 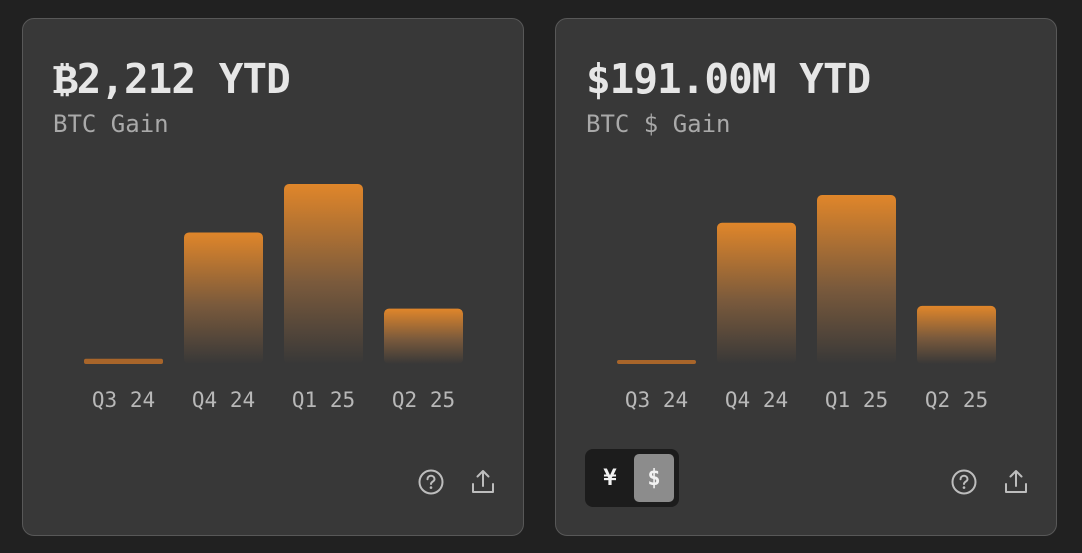 What do you see at coordinates (658, 124) in the screenshot?
I see `card-subtitle: BTC $ Gain` at bounding box center [658, 124].